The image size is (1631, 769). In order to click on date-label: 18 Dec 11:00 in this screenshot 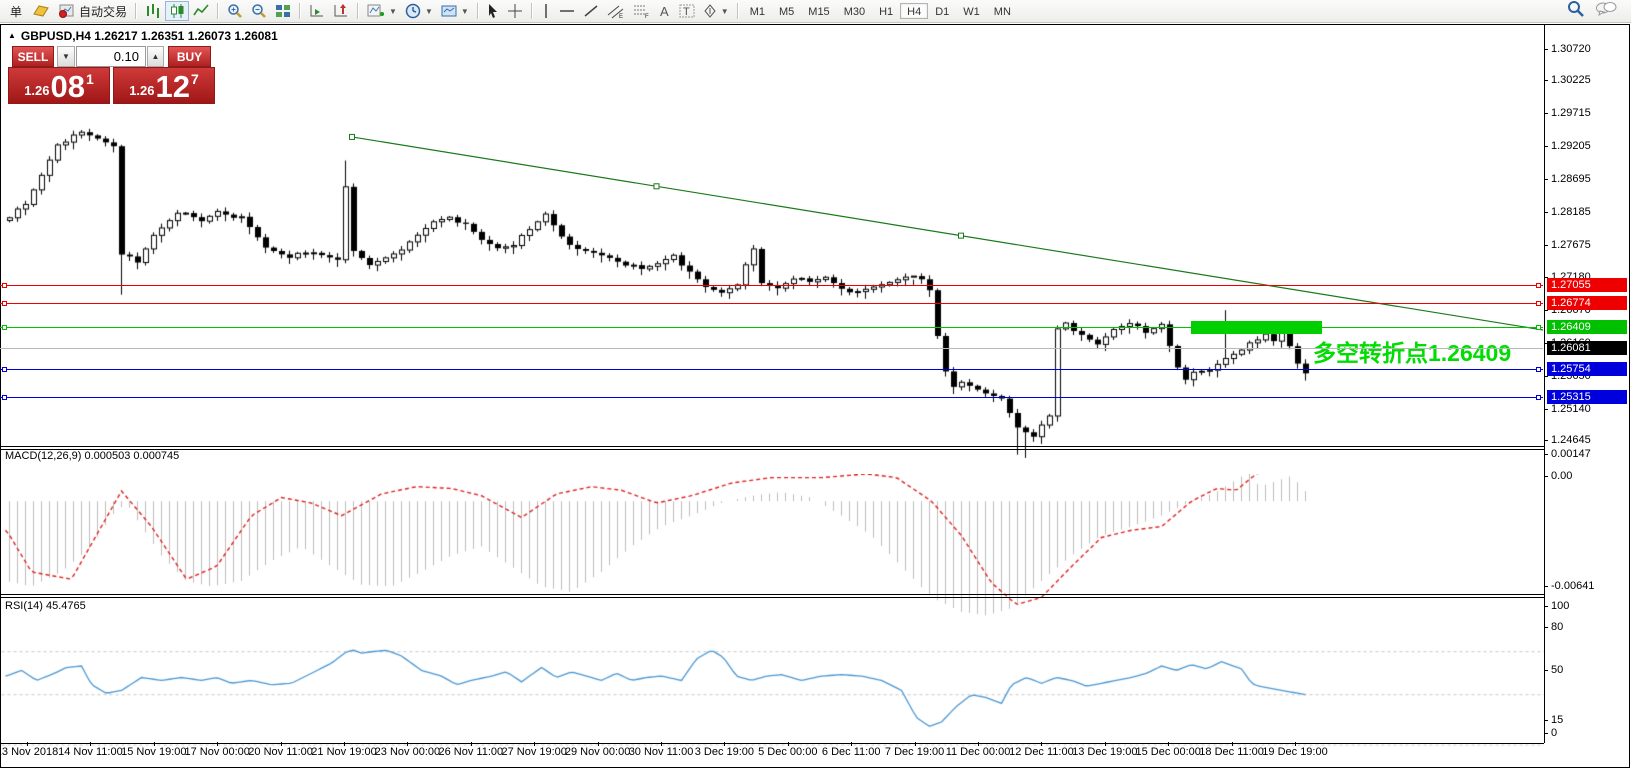, I will do `click(1231, 752)`.